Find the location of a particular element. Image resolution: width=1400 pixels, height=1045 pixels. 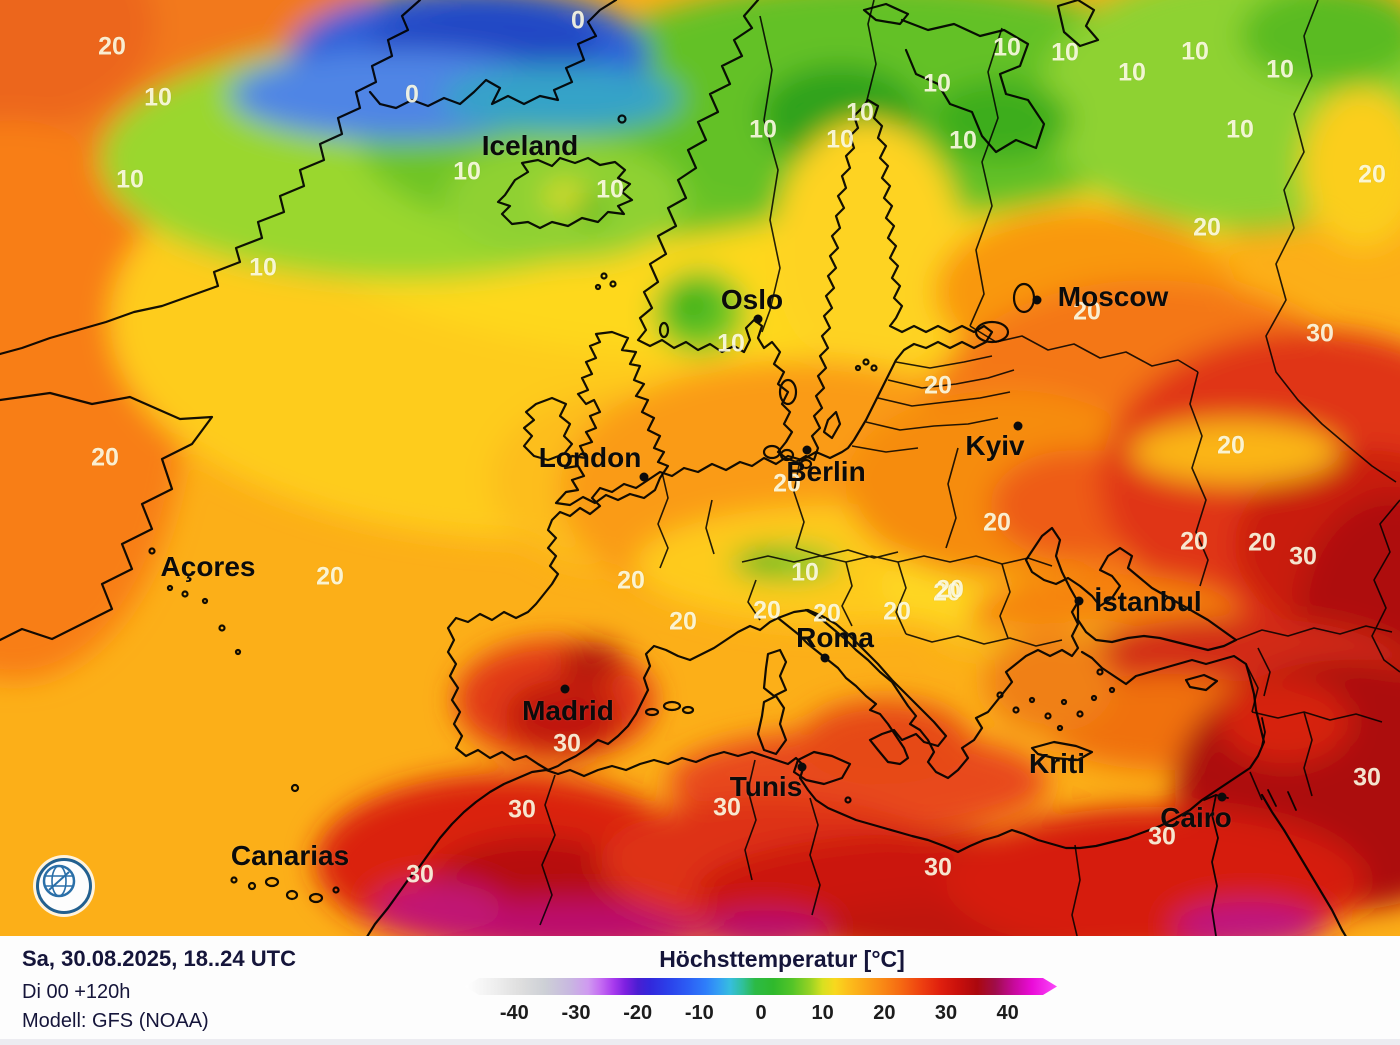

legend-tick: -30 is located at coordinates (576, 1013).